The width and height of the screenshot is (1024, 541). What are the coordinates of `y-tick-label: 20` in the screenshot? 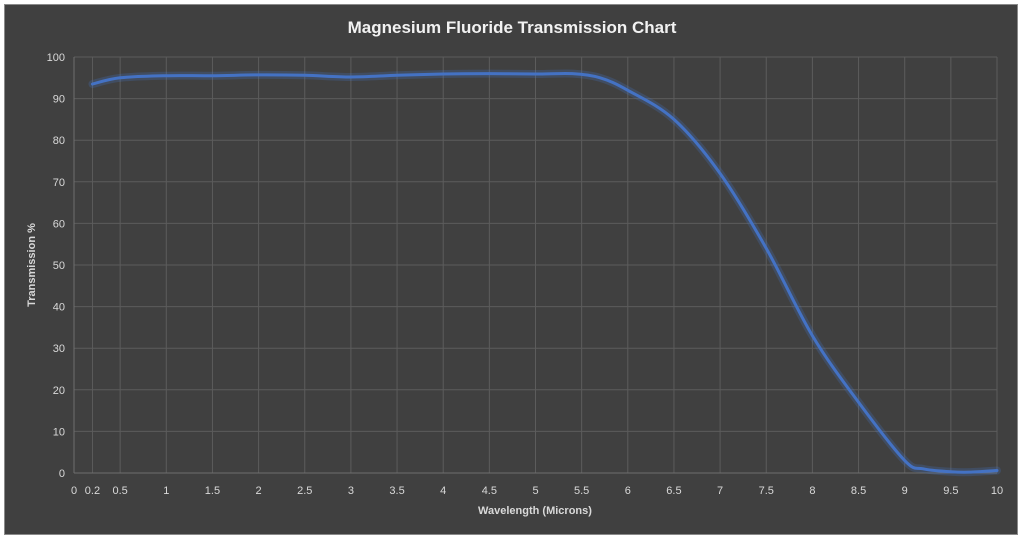 It's located at (59, 391).